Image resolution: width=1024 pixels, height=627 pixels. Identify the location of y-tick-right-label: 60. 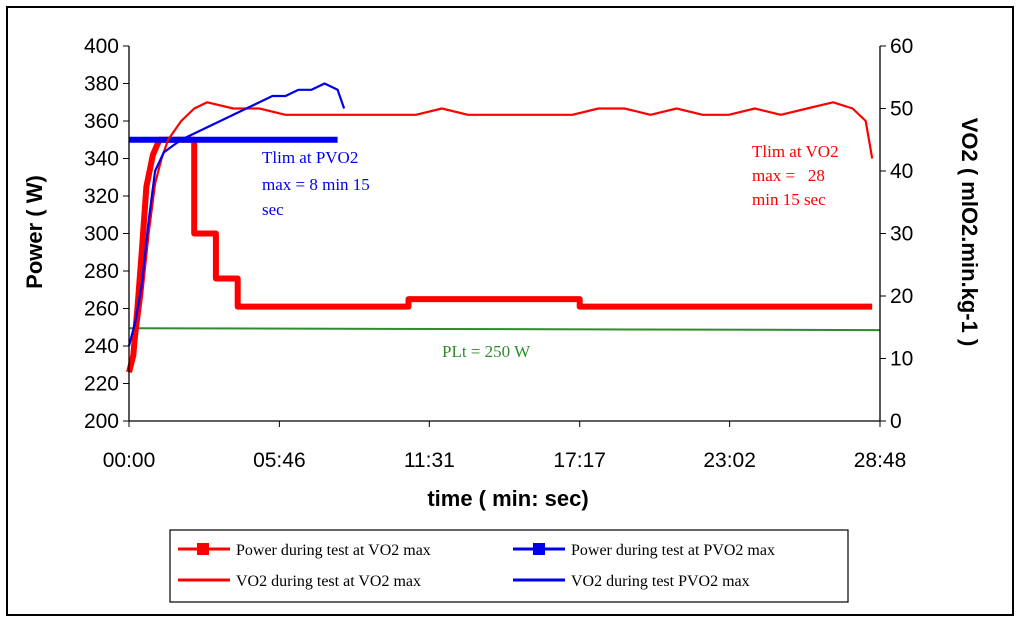
(901, 46).